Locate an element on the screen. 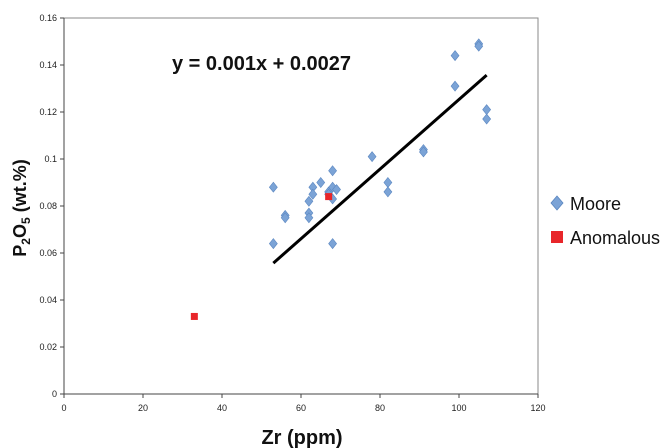  y-axis-title-mid: O is located at coordinates (20, 231).